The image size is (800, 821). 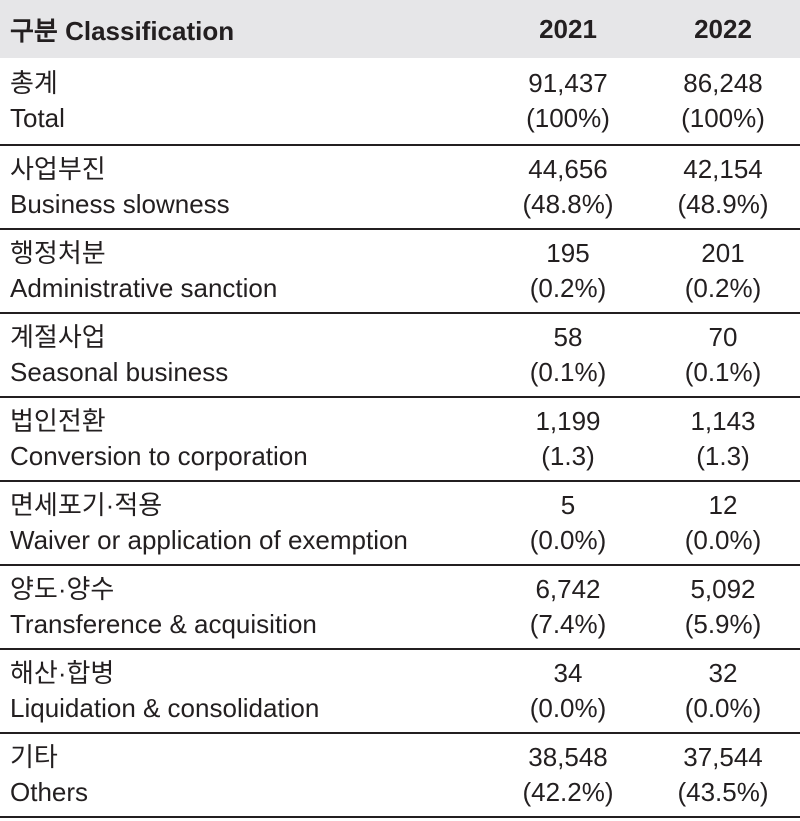 I want to click on value-2021: 38,548 (42.2%), so click(x=568, y=775).